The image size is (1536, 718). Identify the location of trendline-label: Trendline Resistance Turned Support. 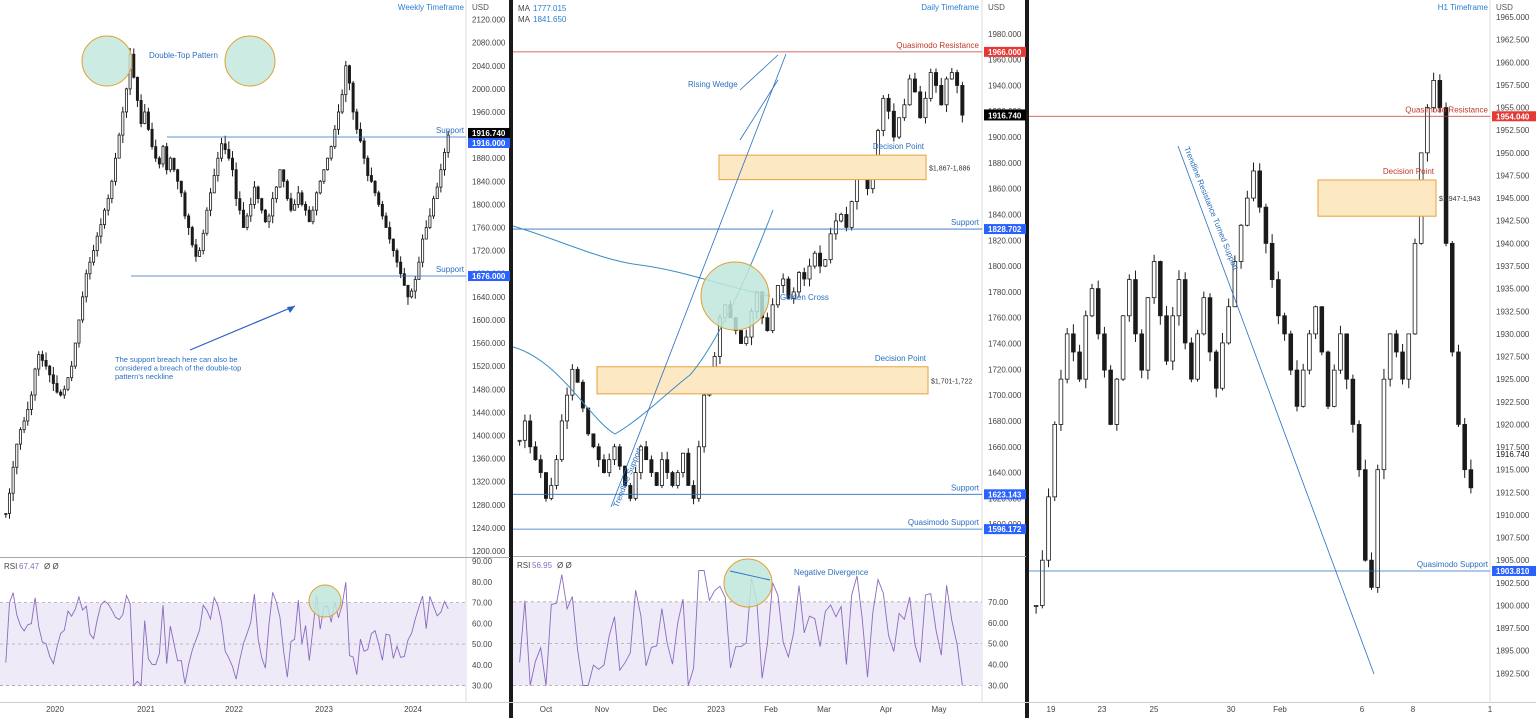
(1211, 208).